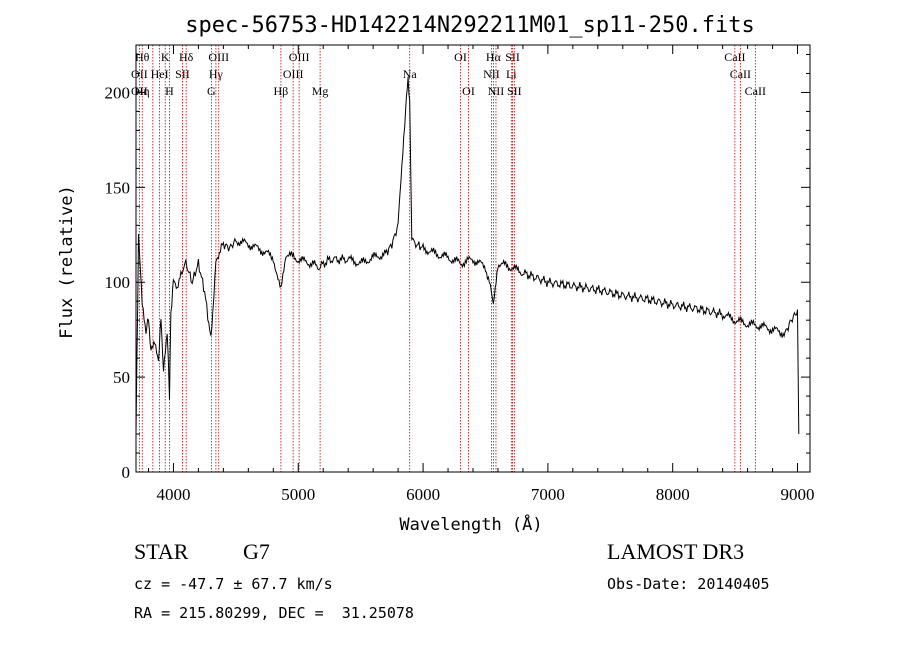 The image size is (900, 649). What do you see at coordinates (470, 524) in the screenshot?
I see `x-axis-label: Wavelength (Å)` at bounding box center [470, 524].